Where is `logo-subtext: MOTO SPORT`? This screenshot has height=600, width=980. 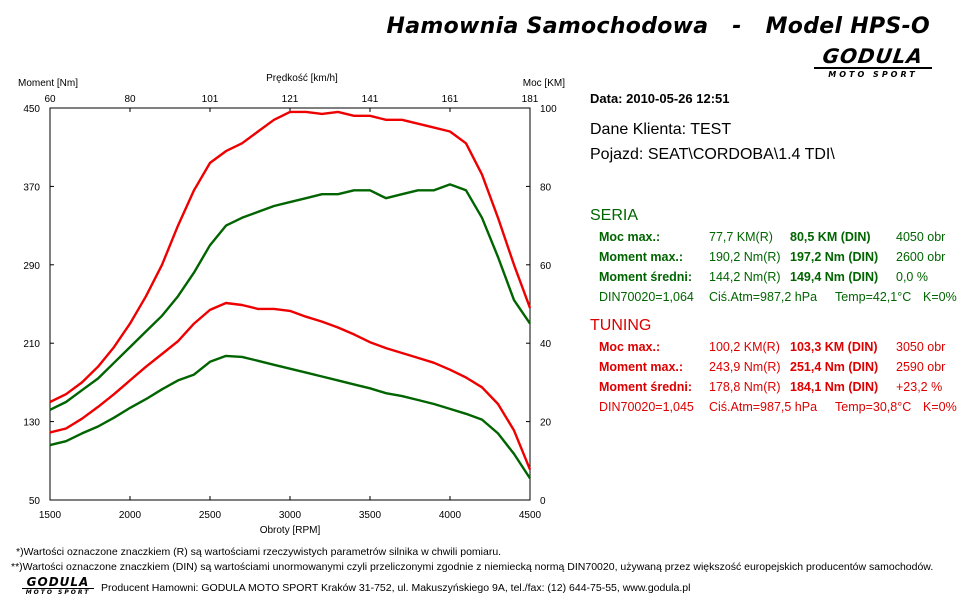
logo-subtext: MOTO SPORT is located at coordinates (873, 74).